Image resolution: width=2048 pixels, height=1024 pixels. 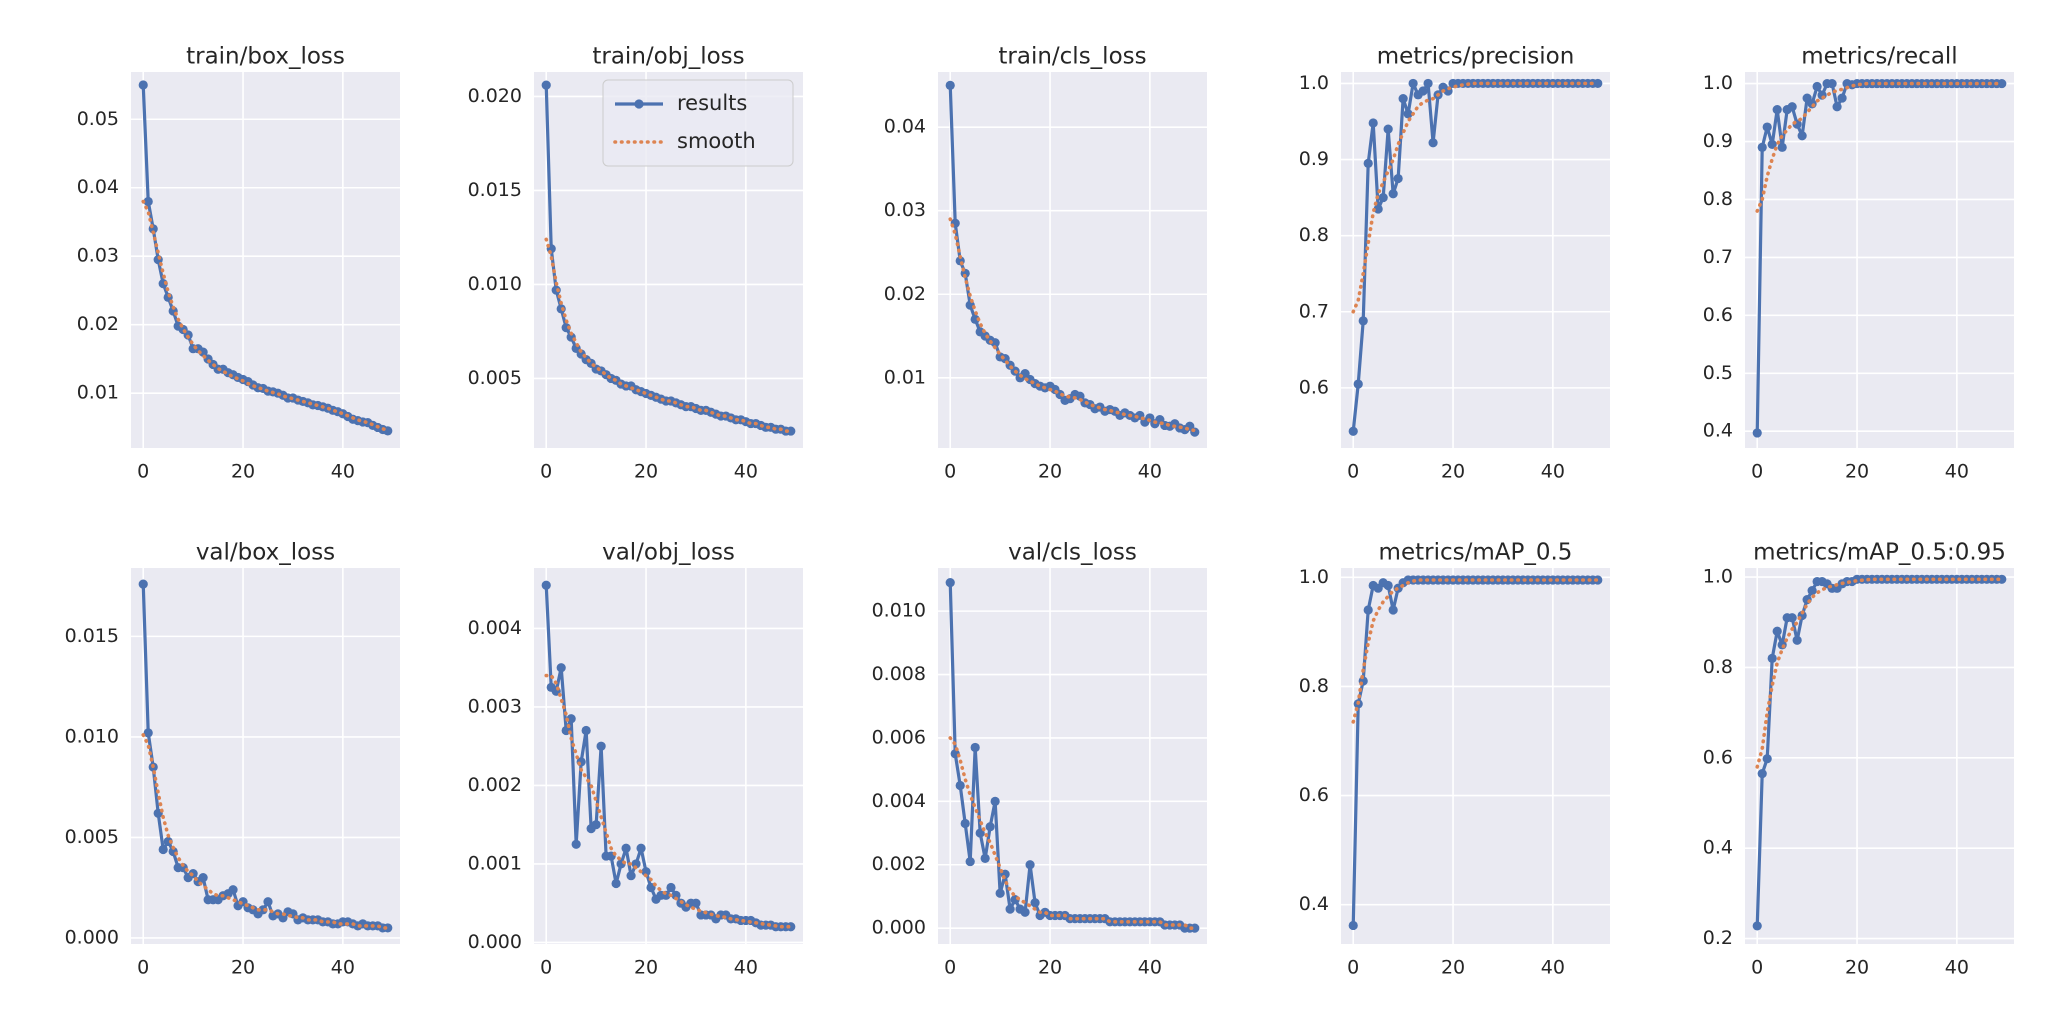 I want to click on y-tick-label: 0.9, so click(x=1314, y=159).